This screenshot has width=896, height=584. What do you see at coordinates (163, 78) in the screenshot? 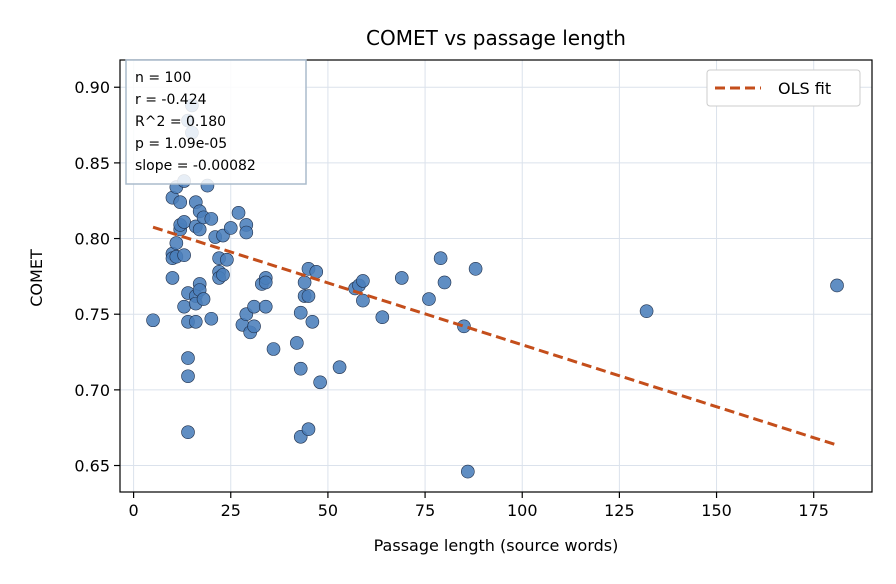
I see `stats-n: n = 100` at bounding box center [163, 78].